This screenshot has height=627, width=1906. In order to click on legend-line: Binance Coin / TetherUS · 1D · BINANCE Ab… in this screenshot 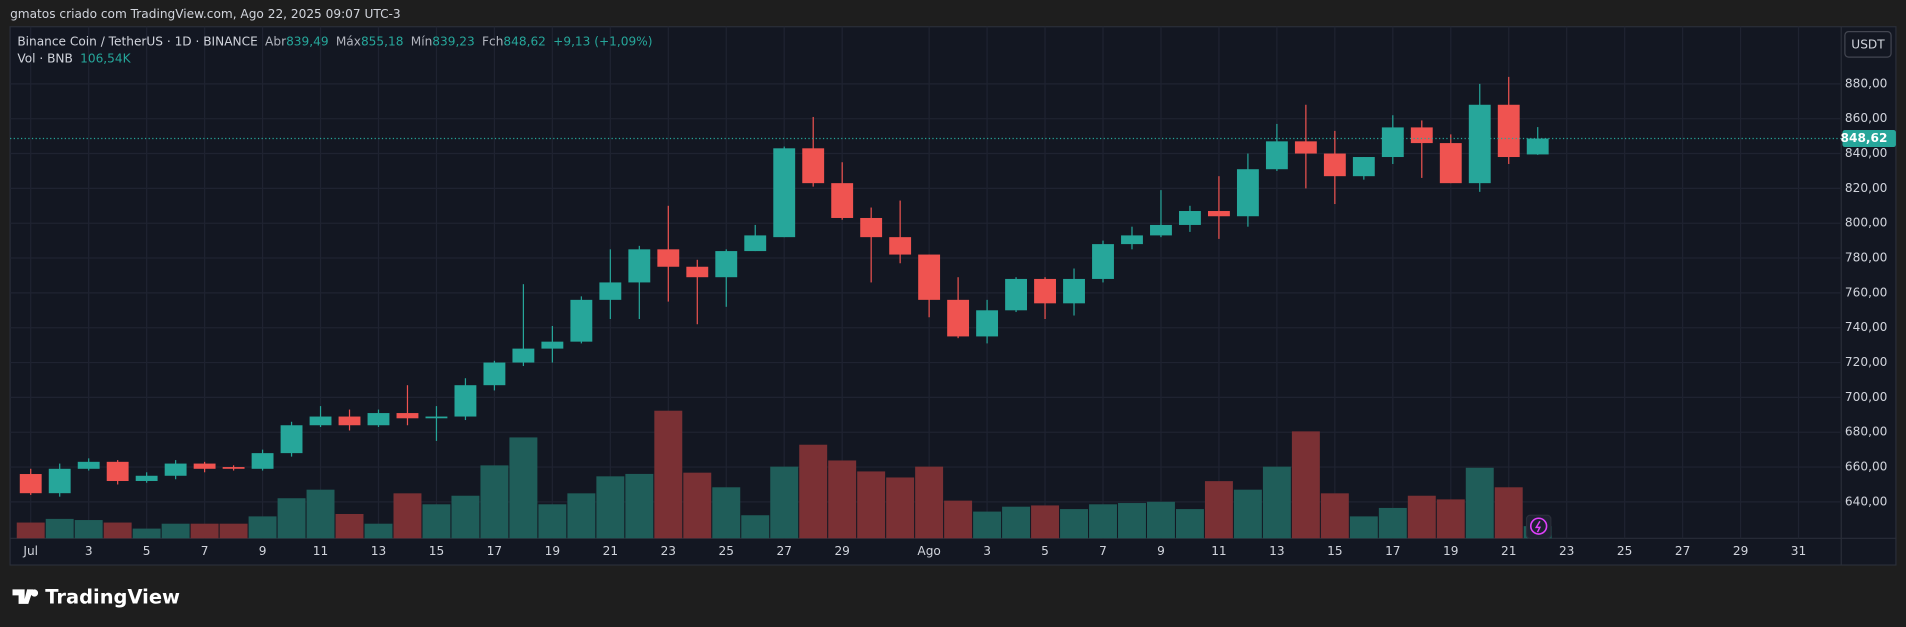, I will do `click(334, 41)`.